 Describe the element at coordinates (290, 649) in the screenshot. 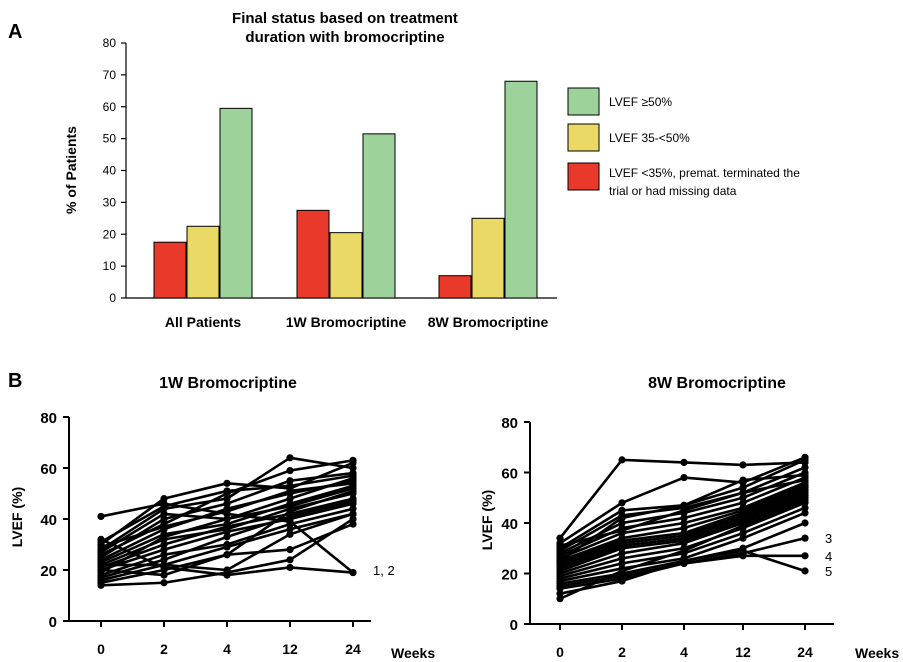

I see `line-1w-x-tick-label: 12` at that location.